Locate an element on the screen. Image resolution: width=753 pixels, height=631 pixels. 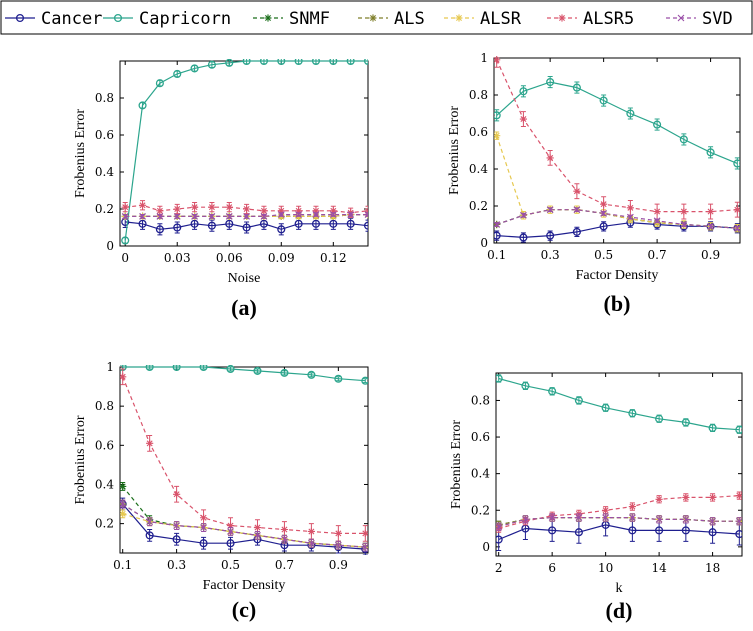
series-cancer is located at coordinates (619, 532).